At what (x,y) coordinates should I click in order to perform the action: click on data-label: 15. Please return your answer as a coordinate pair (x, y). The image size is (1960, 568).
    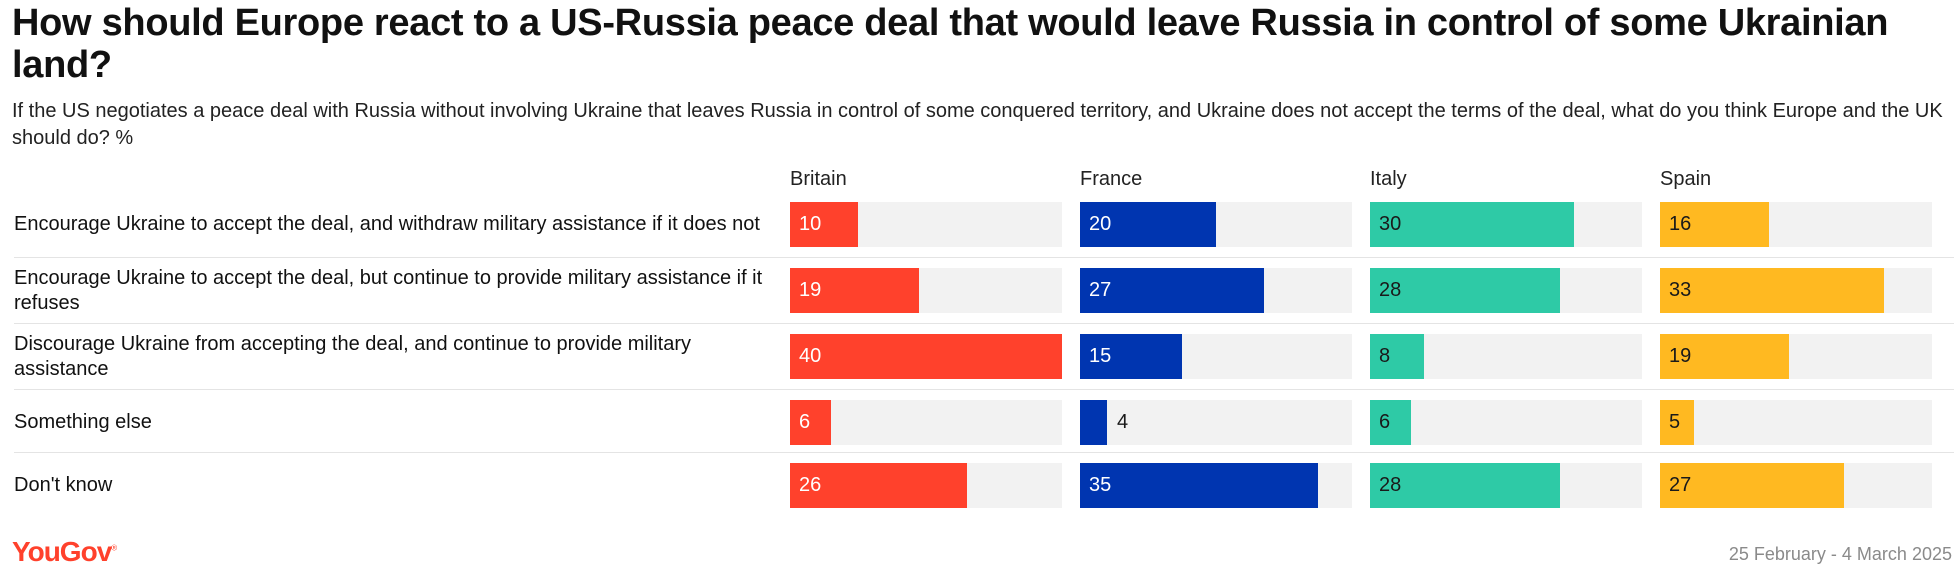
    Looking at the image, I should click on (1100, 356).